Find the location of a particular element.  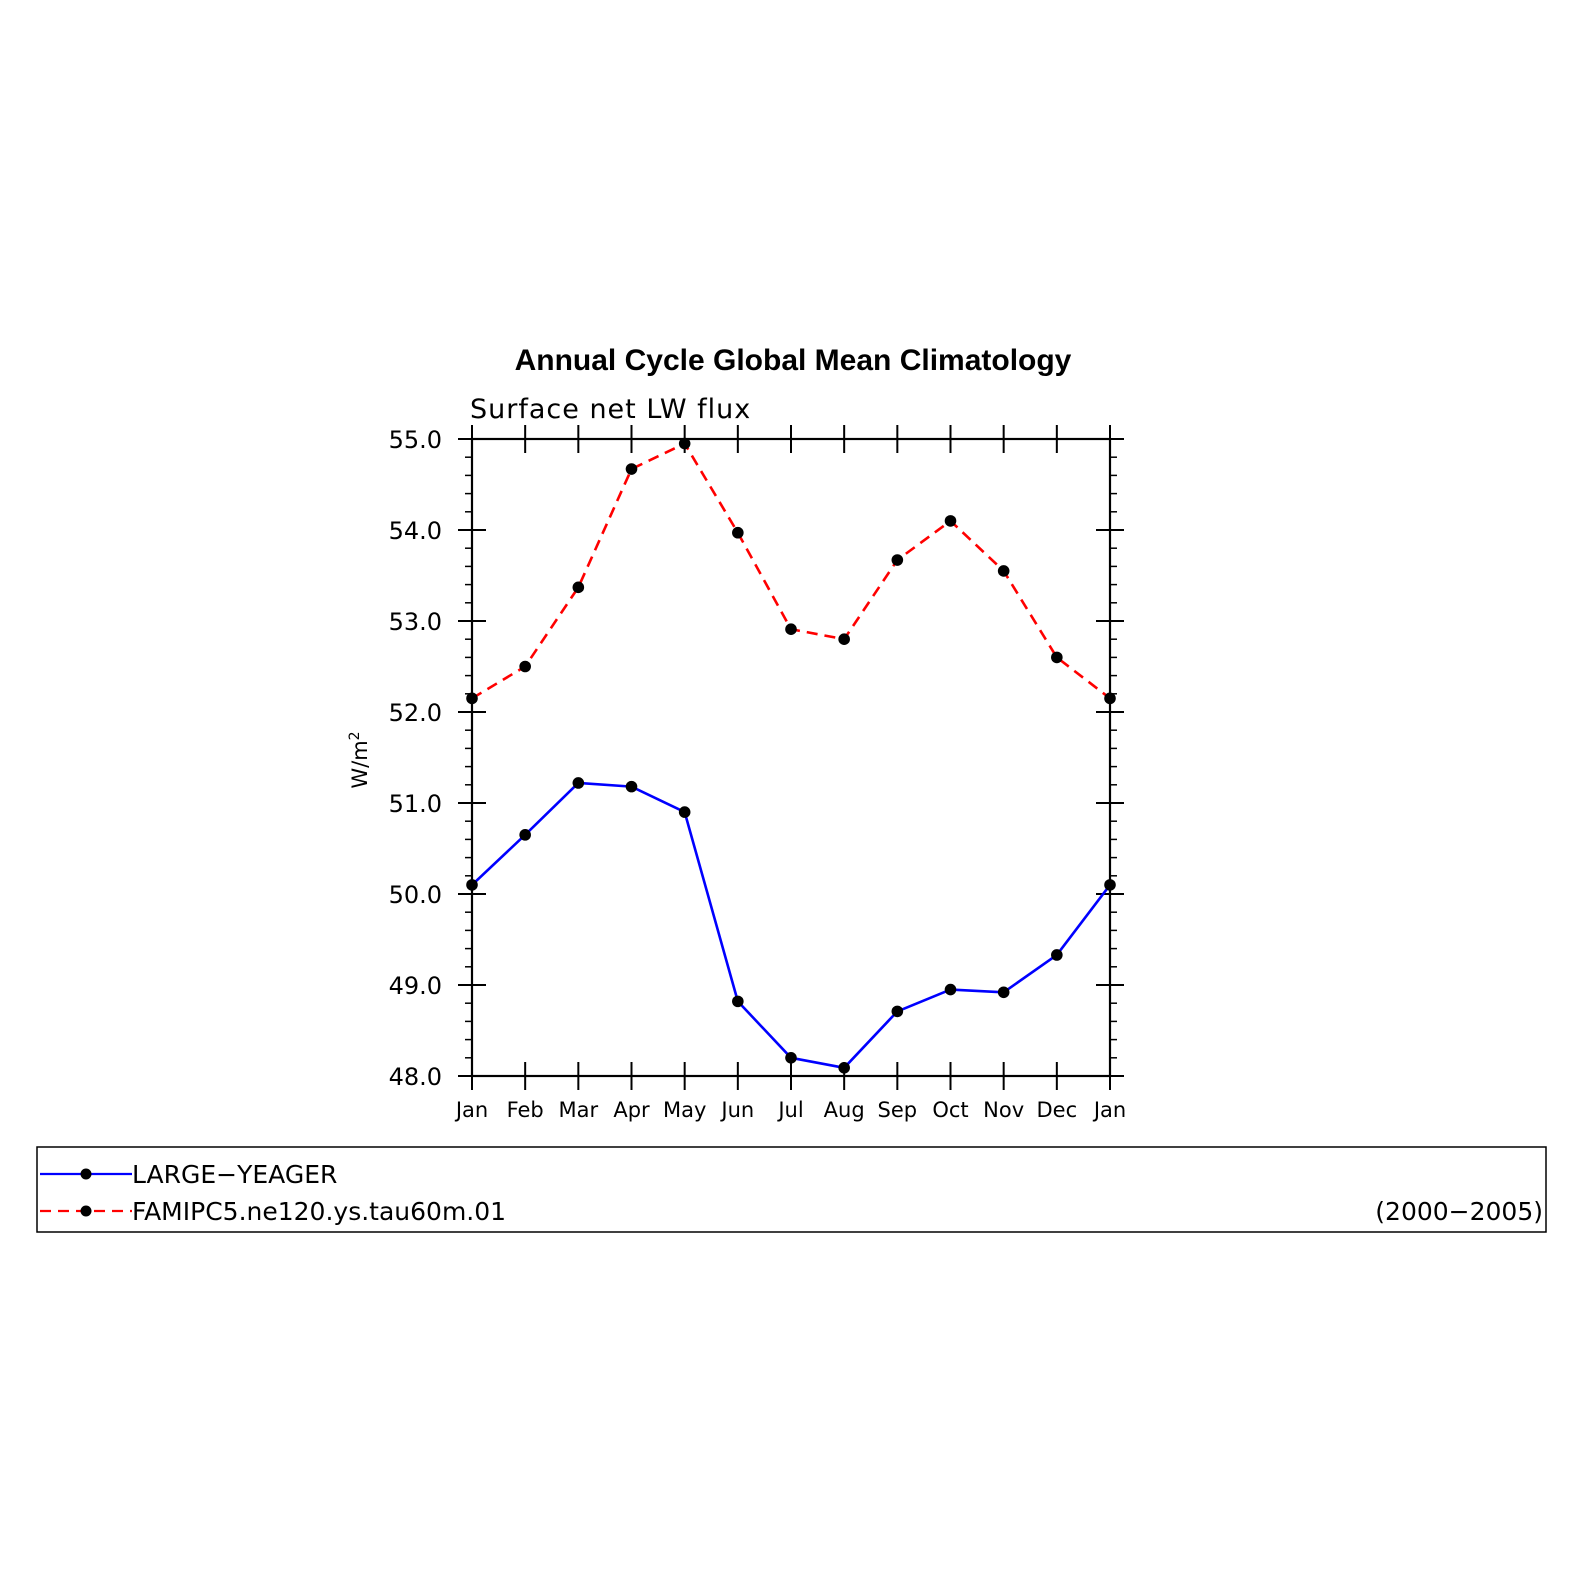

x-tick-label: Apr is located at coordinates (631, 1110).